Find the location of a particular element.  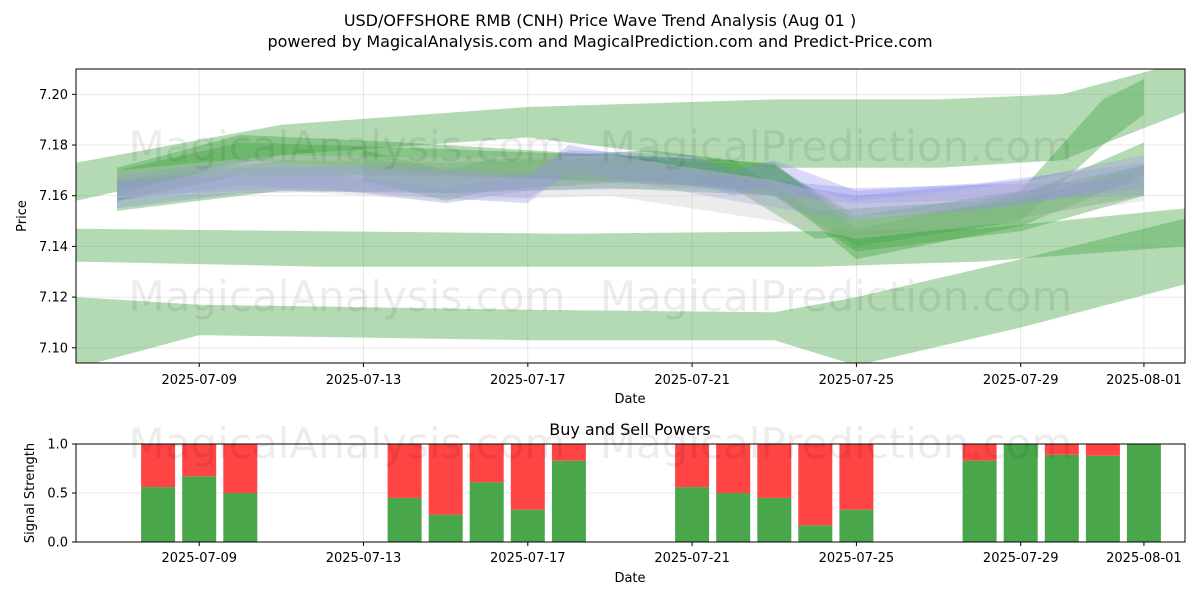

power-x-tick-label: 2025-07-13 is located at coordinates (364, 558).